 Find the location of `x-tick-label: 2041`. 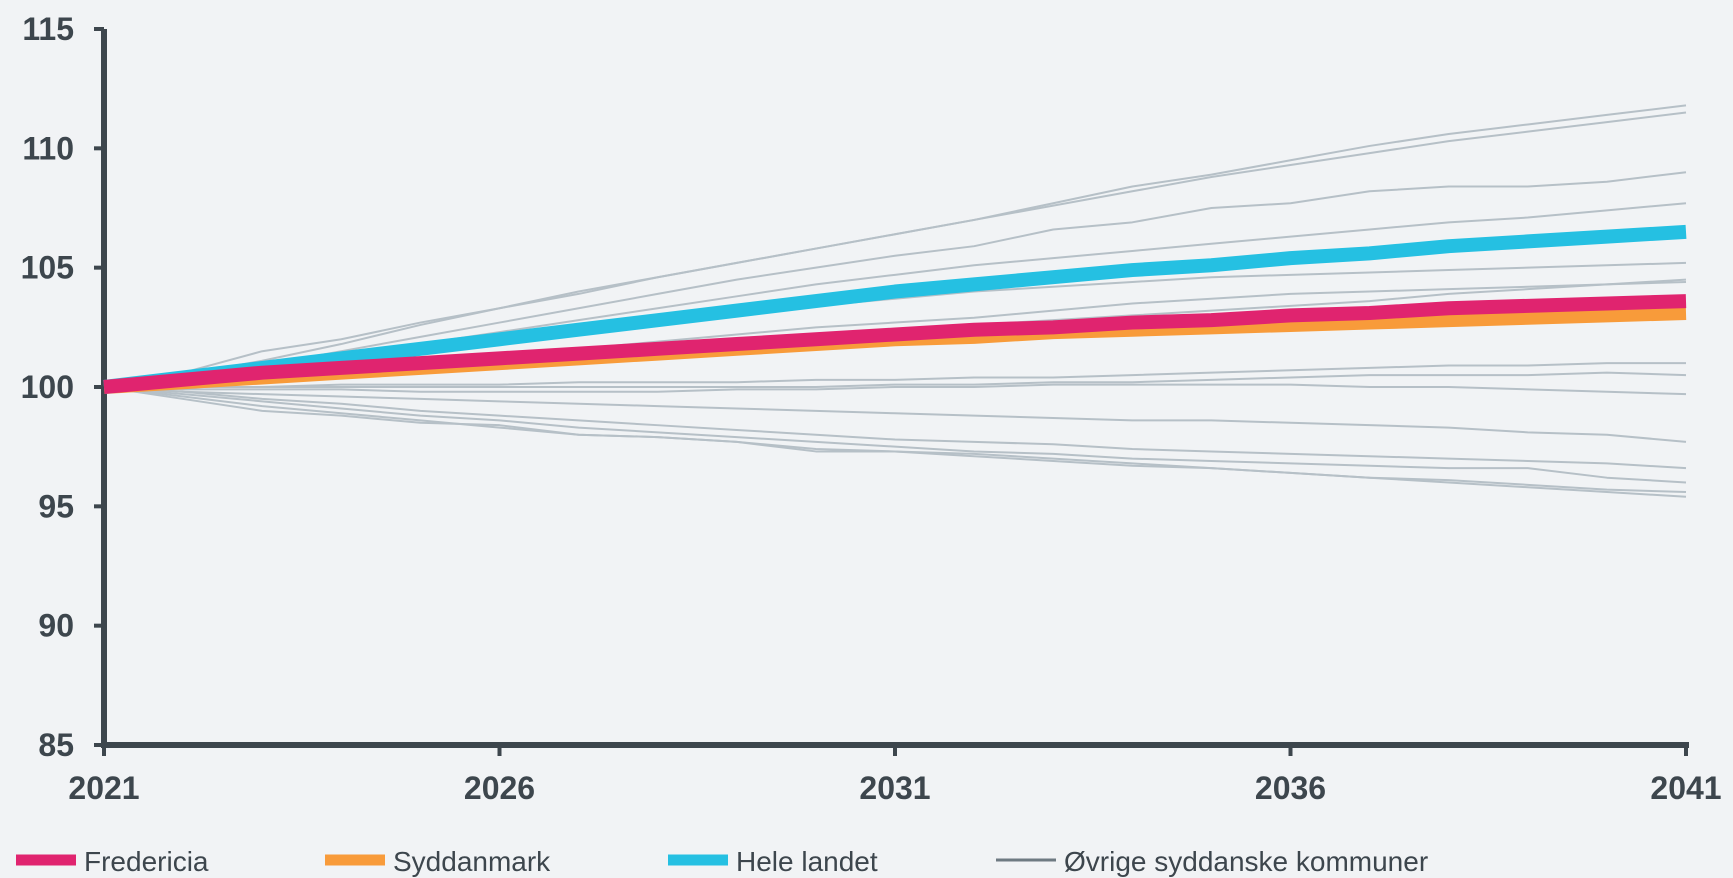

x-tick-label: 2041 is located at coordinates (1685, 788).